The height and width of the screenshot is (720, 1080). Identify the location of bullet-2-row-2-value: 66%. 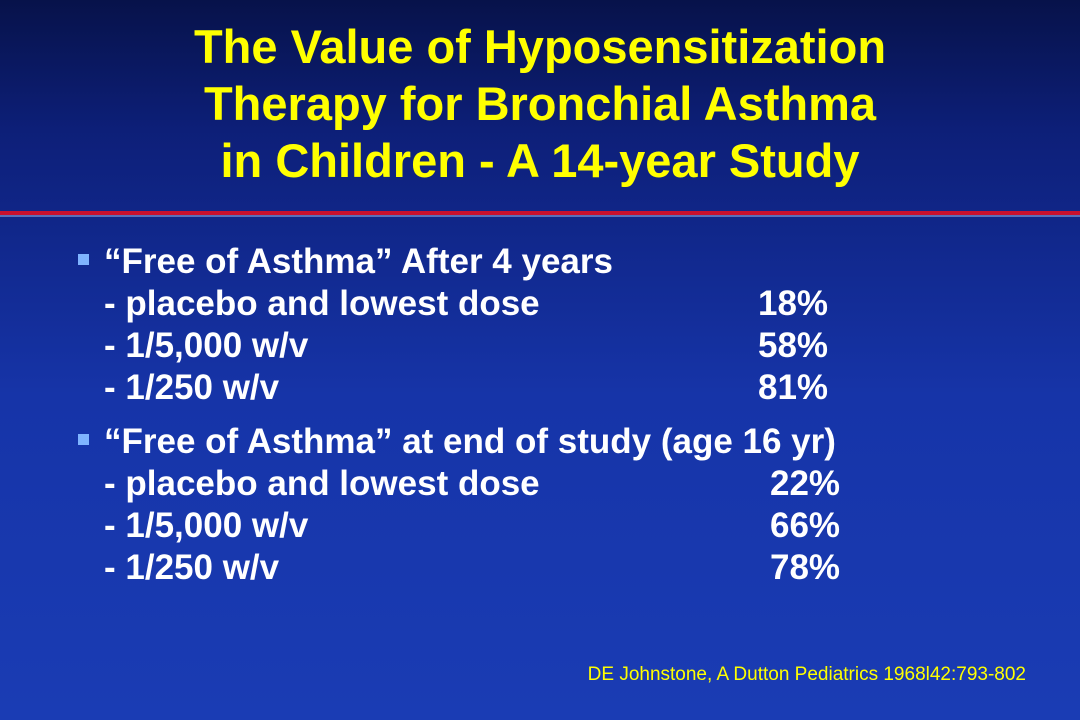
(805, 525).